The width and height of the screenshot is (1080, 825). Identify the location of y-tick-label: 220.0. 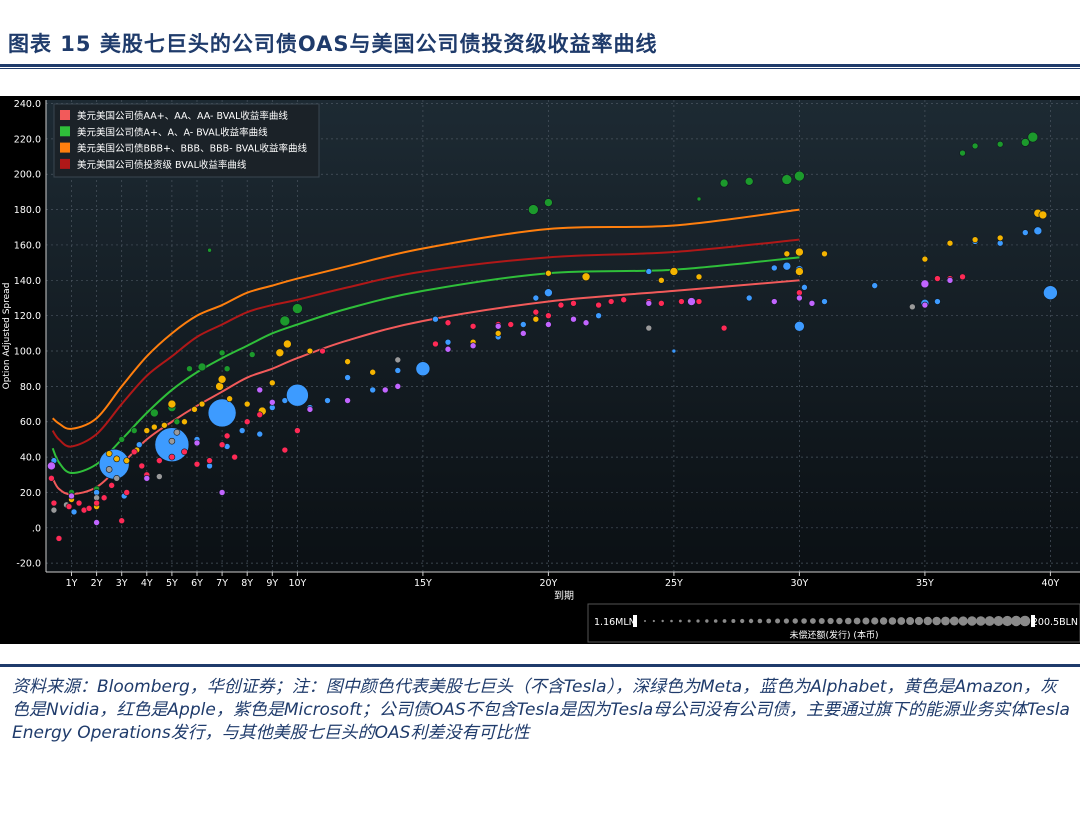
(27, 139).